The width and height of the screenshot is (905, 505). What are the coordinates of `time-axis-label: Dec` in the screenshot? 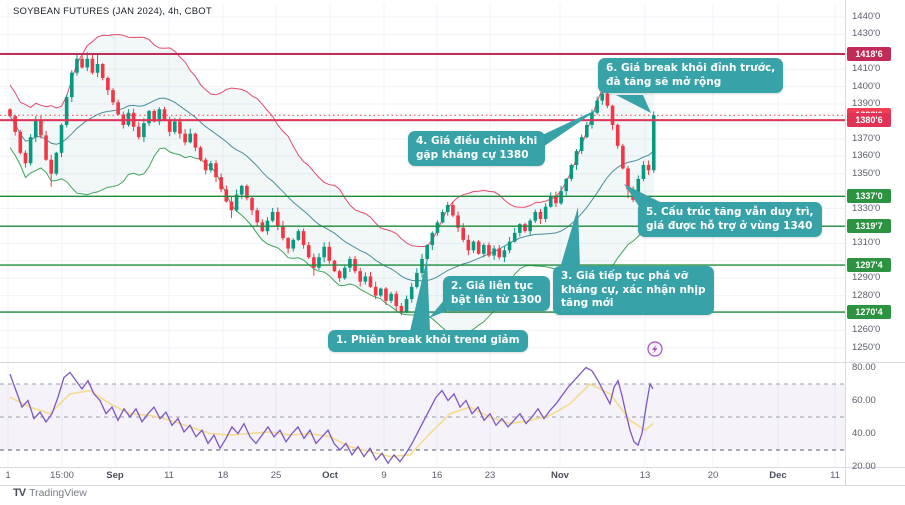 It's located at (778, 475).